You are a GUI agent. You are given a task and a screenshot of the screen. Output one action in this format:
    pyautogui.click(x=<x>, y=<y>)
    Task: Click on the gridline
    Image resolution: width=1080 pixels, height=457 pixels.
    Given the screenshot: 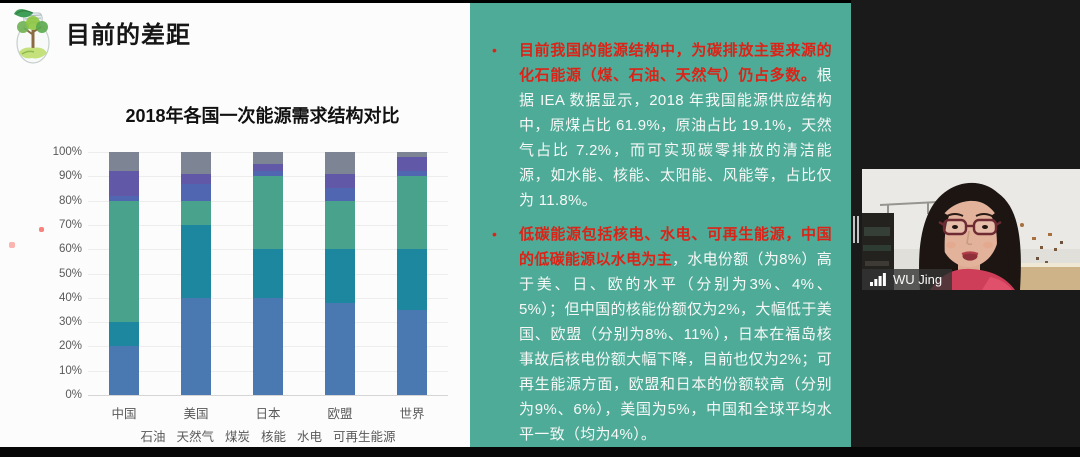 What is the action you would take?
    pyautogui.click(x=268, y=395)
    